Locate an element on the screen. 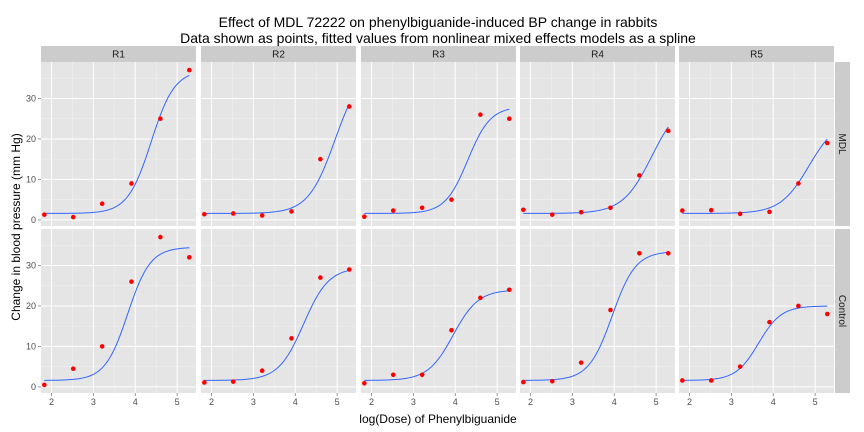 This screenshot has height=432, width=864. strip-r5 is located at coordinates (756, 54).